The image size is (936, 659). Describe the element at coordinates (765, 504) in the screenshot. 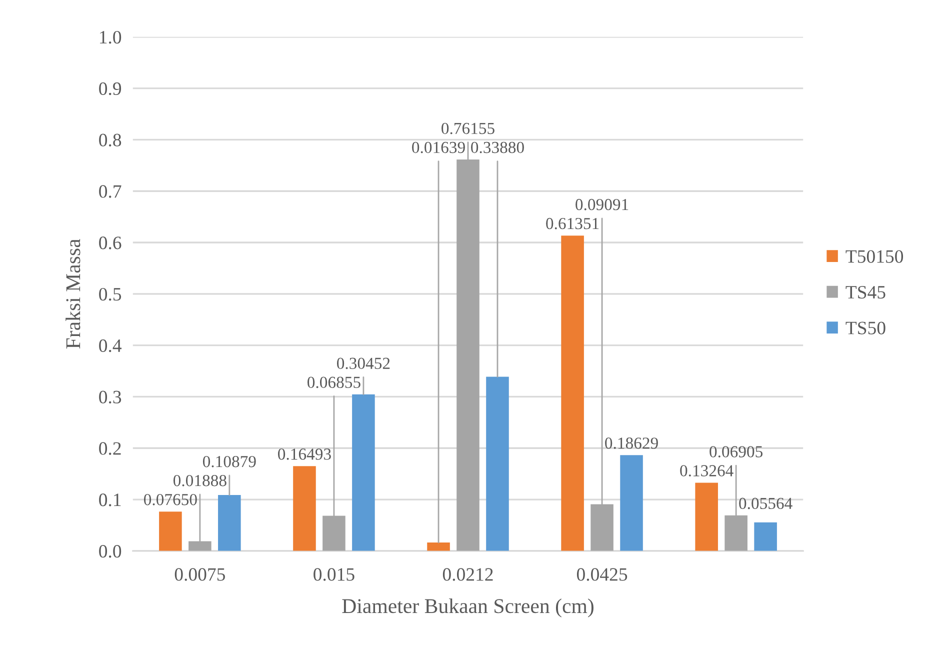

I see `data-label: 0.05564` at that location.